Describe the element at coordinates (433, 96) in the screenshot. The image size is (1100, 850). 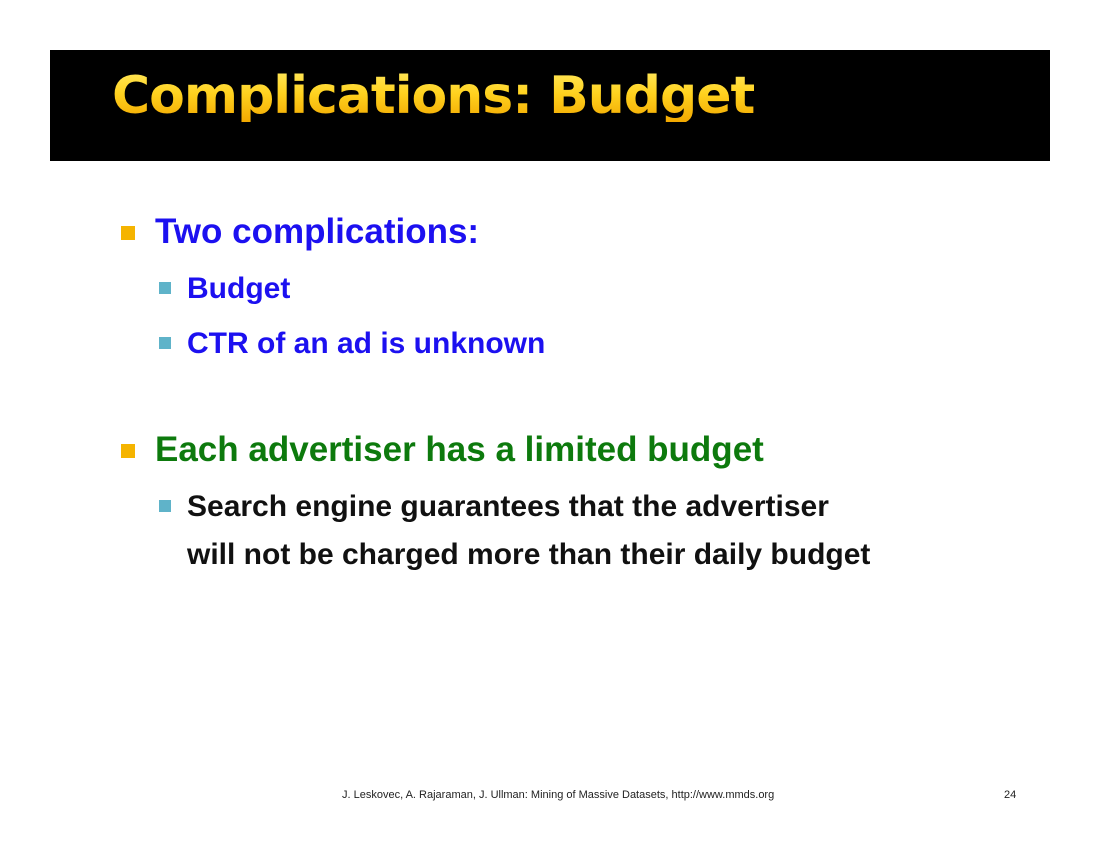
I see `slide-title: Complications: Budget` at that location.